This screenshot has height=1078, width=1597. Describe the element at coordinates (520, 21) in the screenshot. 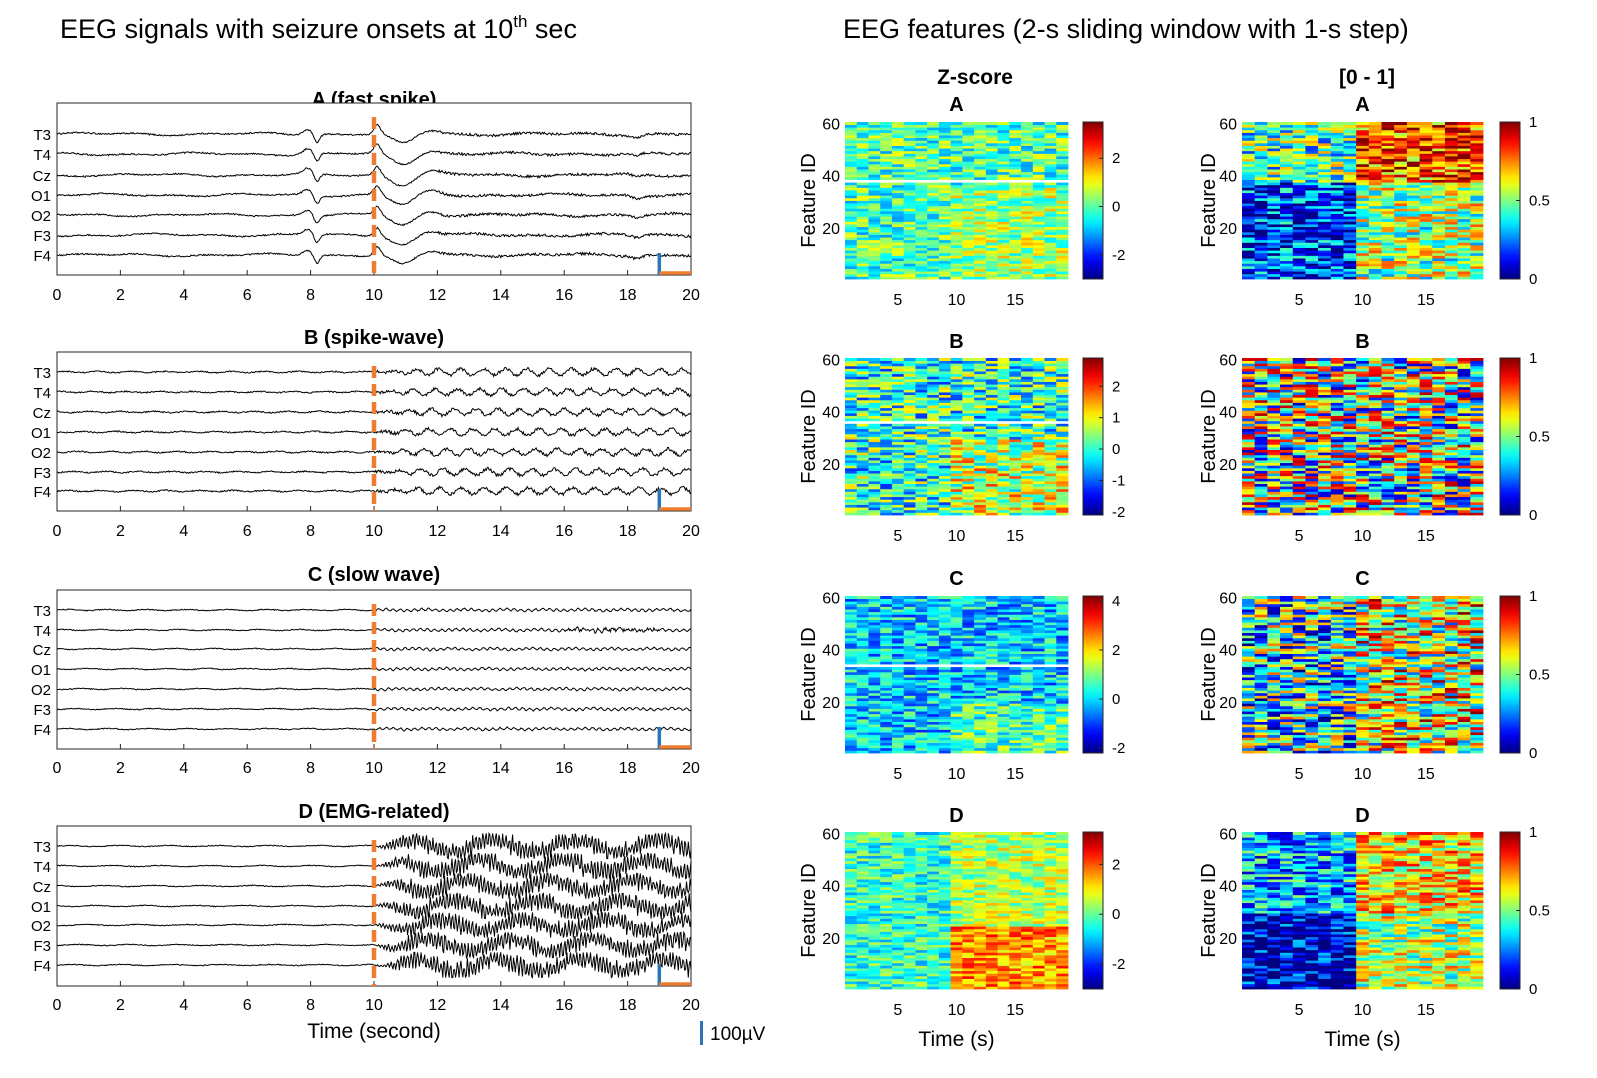

I see `left-section-title-sup: th` at that location.